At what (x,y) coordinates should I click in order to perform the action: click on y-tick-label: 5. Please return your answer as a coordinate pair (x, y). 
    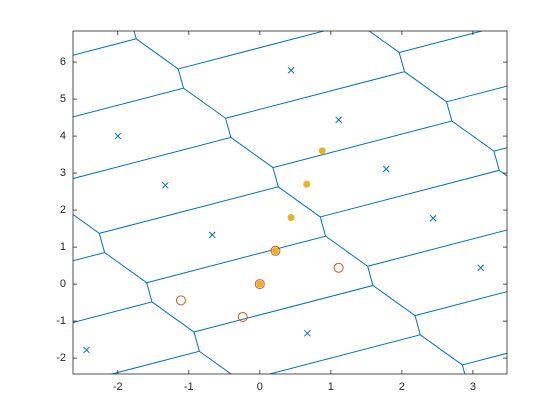
    Looking at the image, I should click on (63, 99).